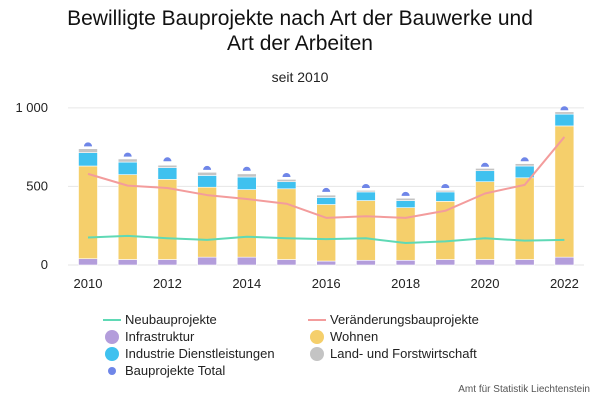 The image size is (600, 400). Describe the element at coordinates (445, 196) in the screenshot. I see `bar-industrie-dienstleistungen-2019` at that location.